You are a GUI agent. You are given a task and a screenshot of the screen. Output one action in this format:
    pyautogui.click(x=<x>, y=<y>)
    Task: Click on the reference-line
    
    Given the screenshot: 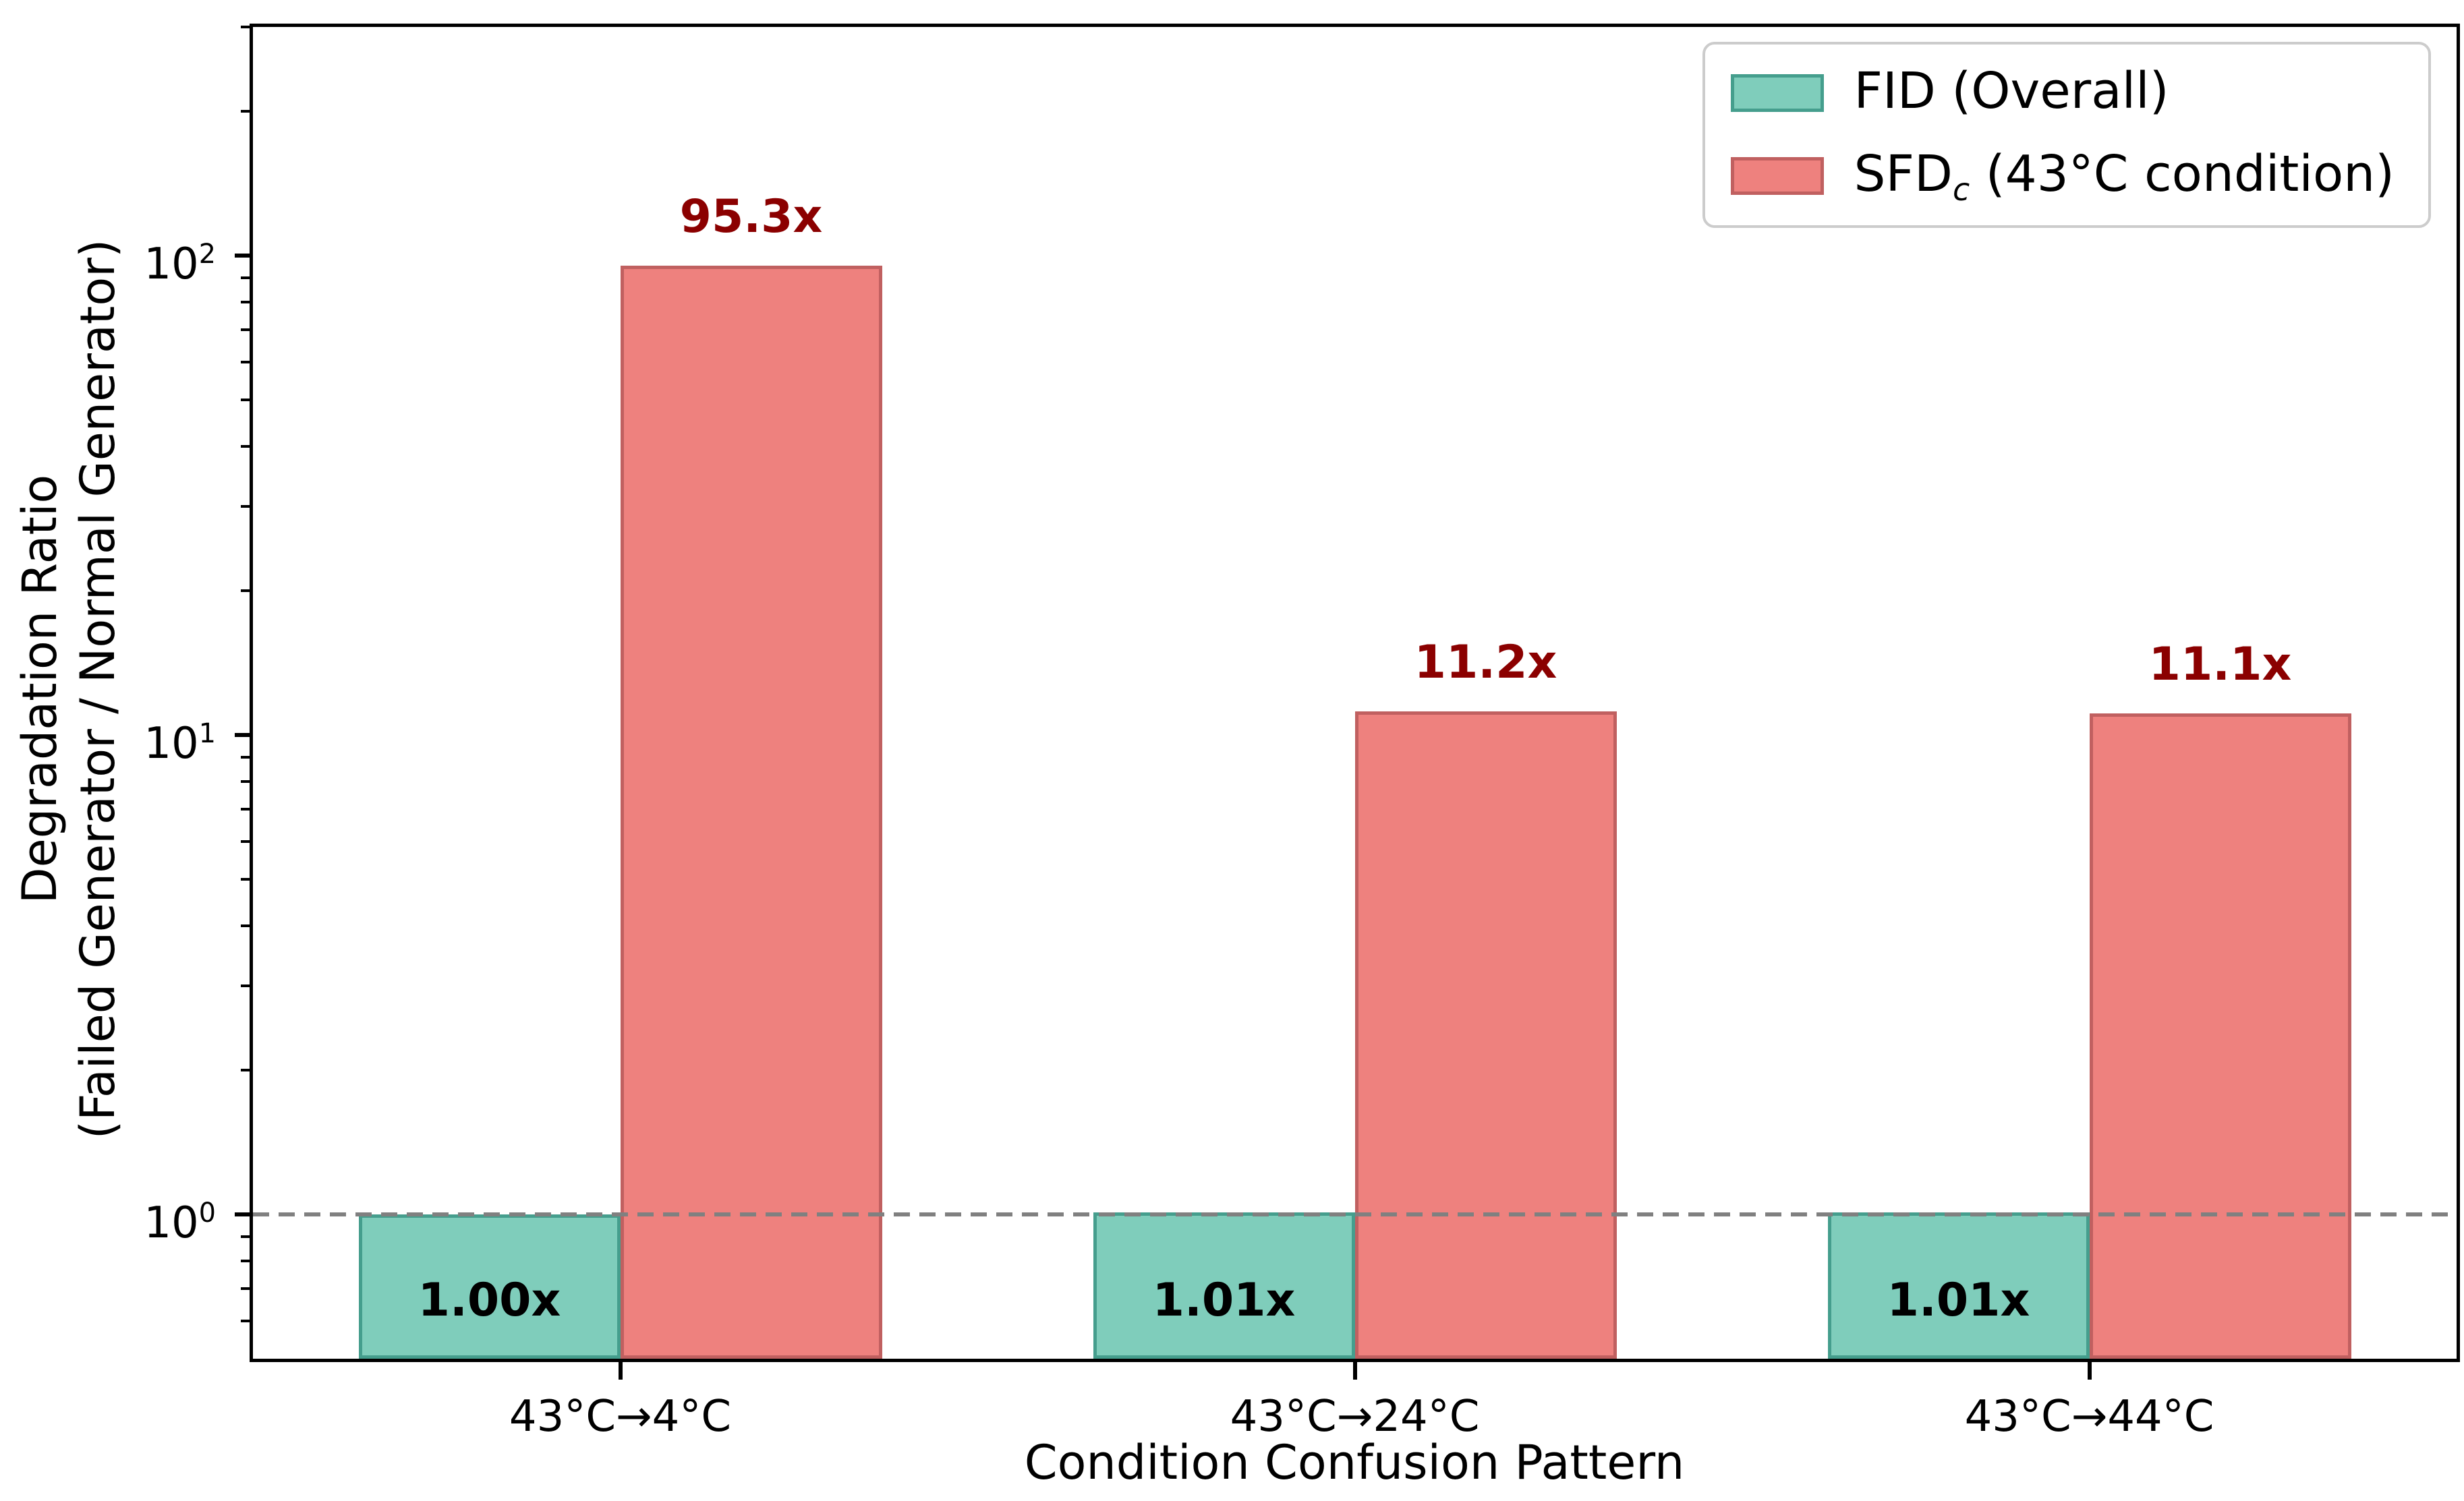 What is the action you would take?
    pyautogui.click(x=1355, y=1214)
    